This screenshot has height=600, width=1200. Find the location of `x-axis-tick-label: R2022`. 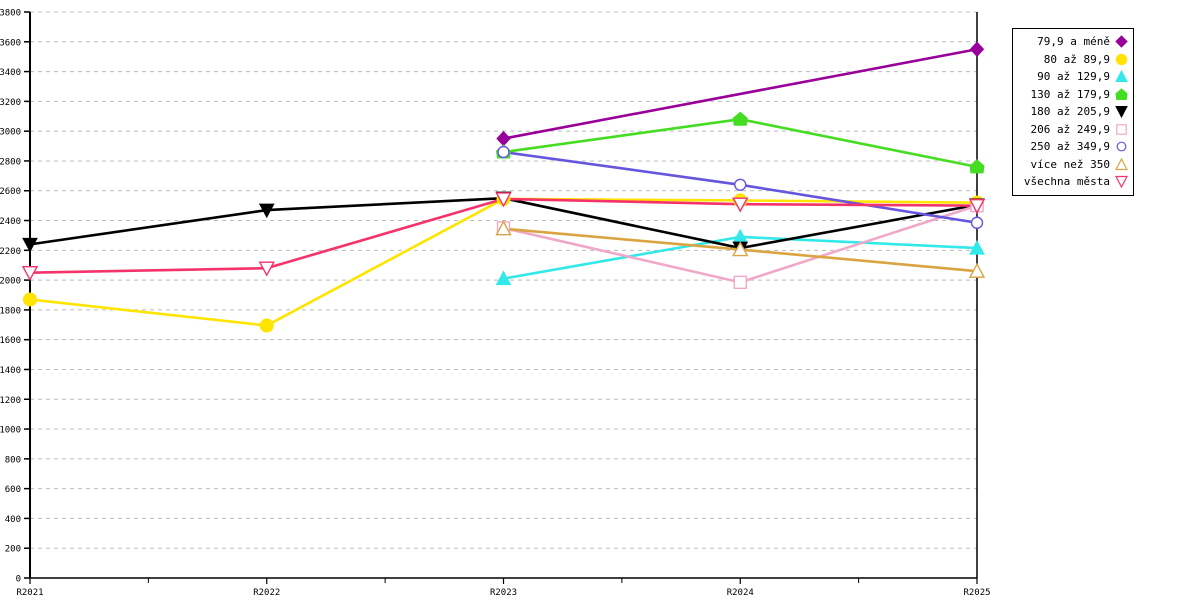

x-axis-tick-label: R2022 is located at coordinates (266, 593).